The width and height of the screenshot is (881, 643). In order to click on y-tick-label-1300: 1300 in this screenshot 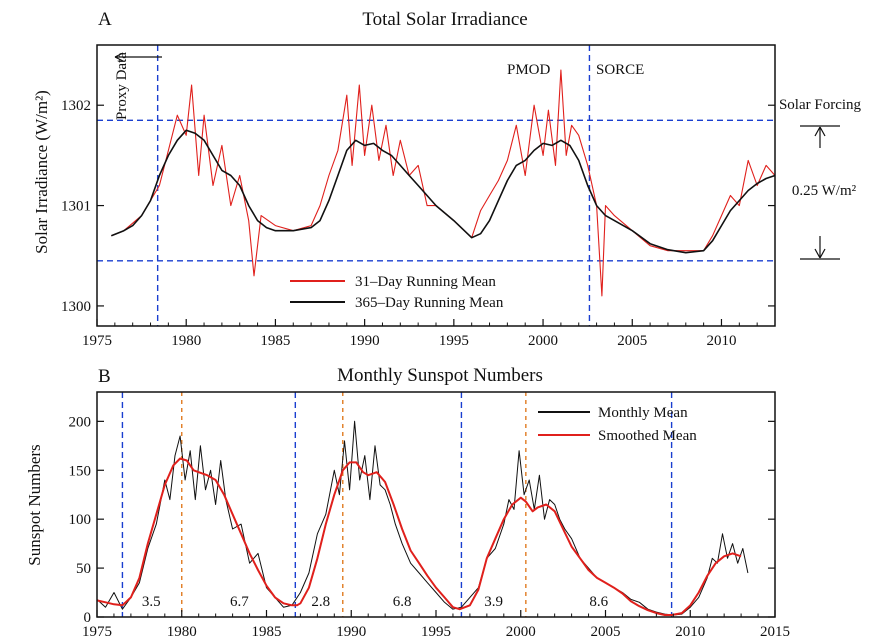, I will do `click(76, 307)`.